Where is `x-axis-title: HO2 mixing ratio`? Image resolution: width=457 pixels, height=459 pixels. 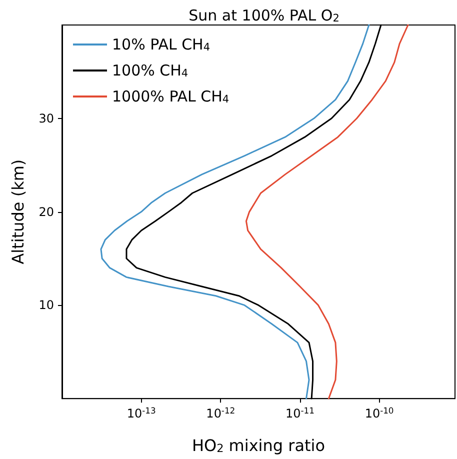 x-axis-title: HO2 mixing ratio is located at coordinates (259, 445).